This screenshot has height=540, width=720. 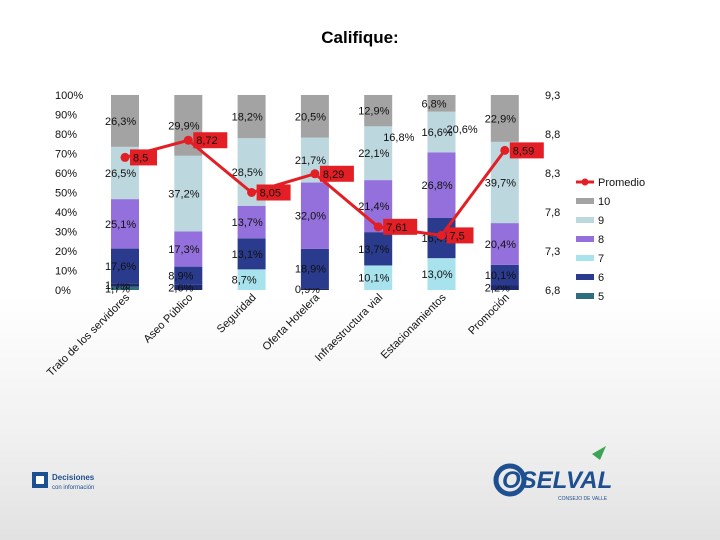 I want to click on bar-data-label: 32,0%, so click(x=310, y=217).